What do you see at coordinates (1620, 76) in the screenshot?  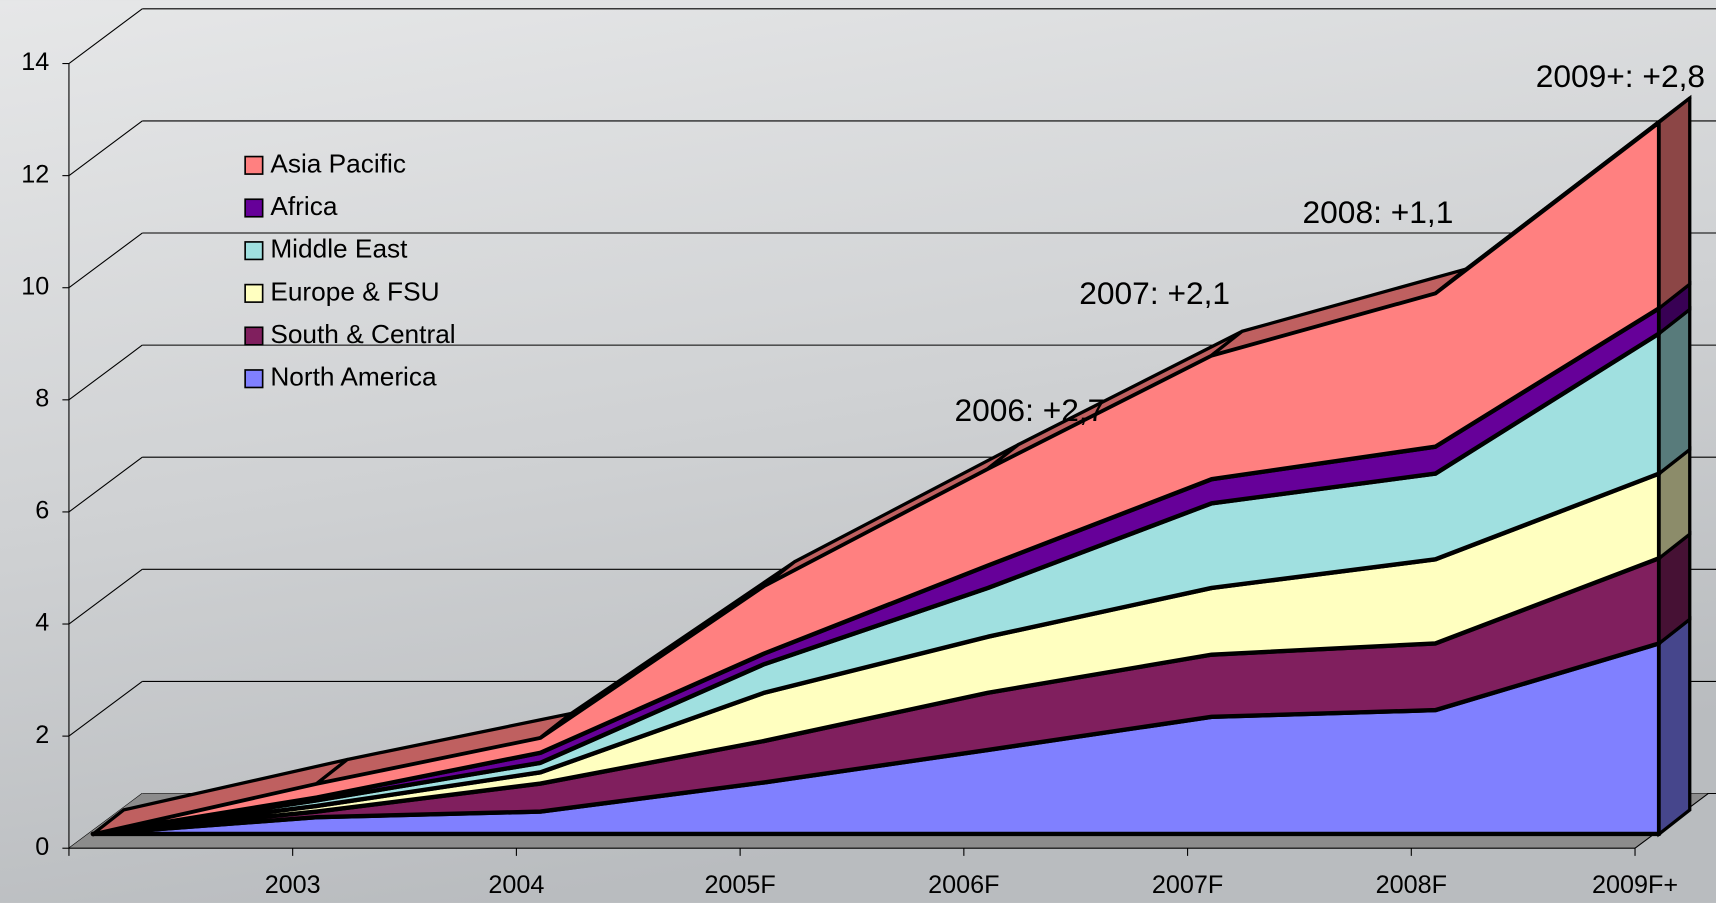 I see `annotation: 2009+: +2,8` at bounding box center [1620, 76].